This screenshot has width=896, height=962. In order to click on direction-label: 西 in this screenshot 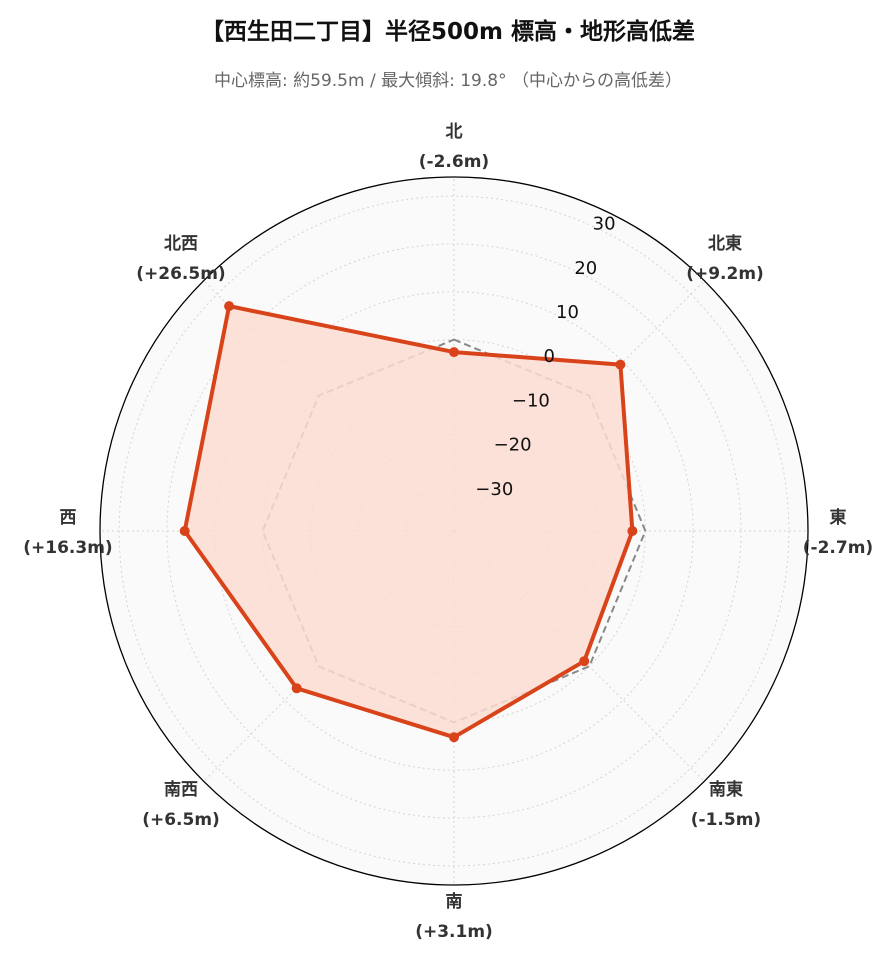, I will do `click(68, 518)`.